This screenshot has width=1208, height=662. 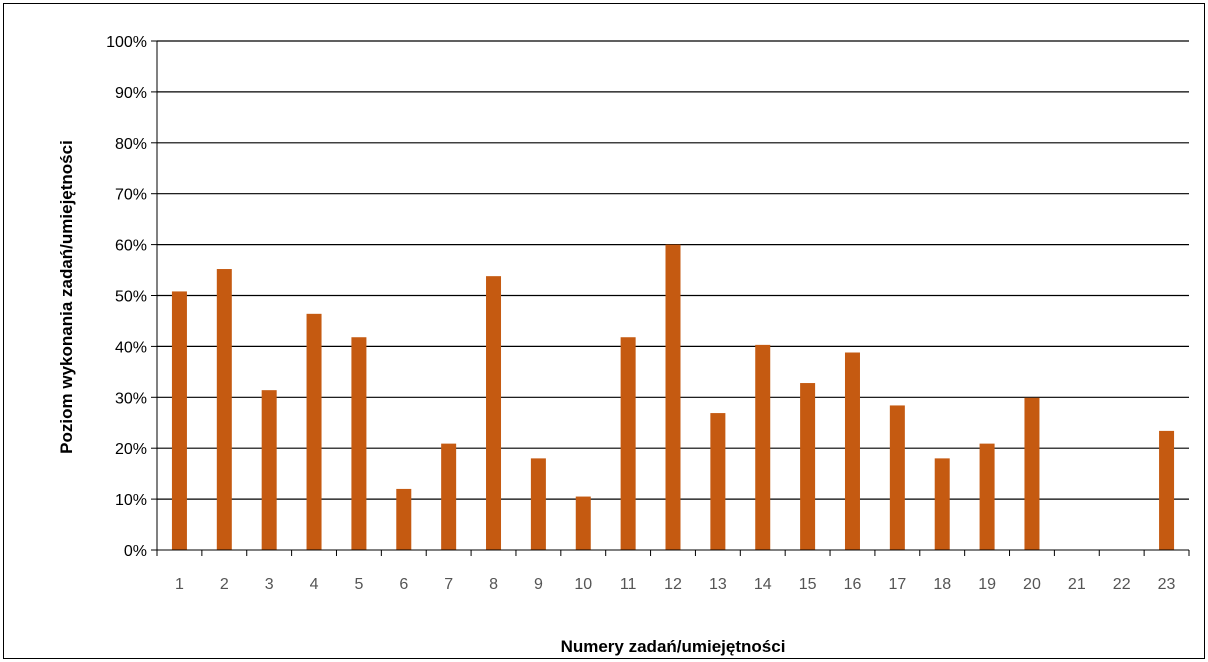 I want to click on y-tick-label: 10%, so click(x=131, y=500).